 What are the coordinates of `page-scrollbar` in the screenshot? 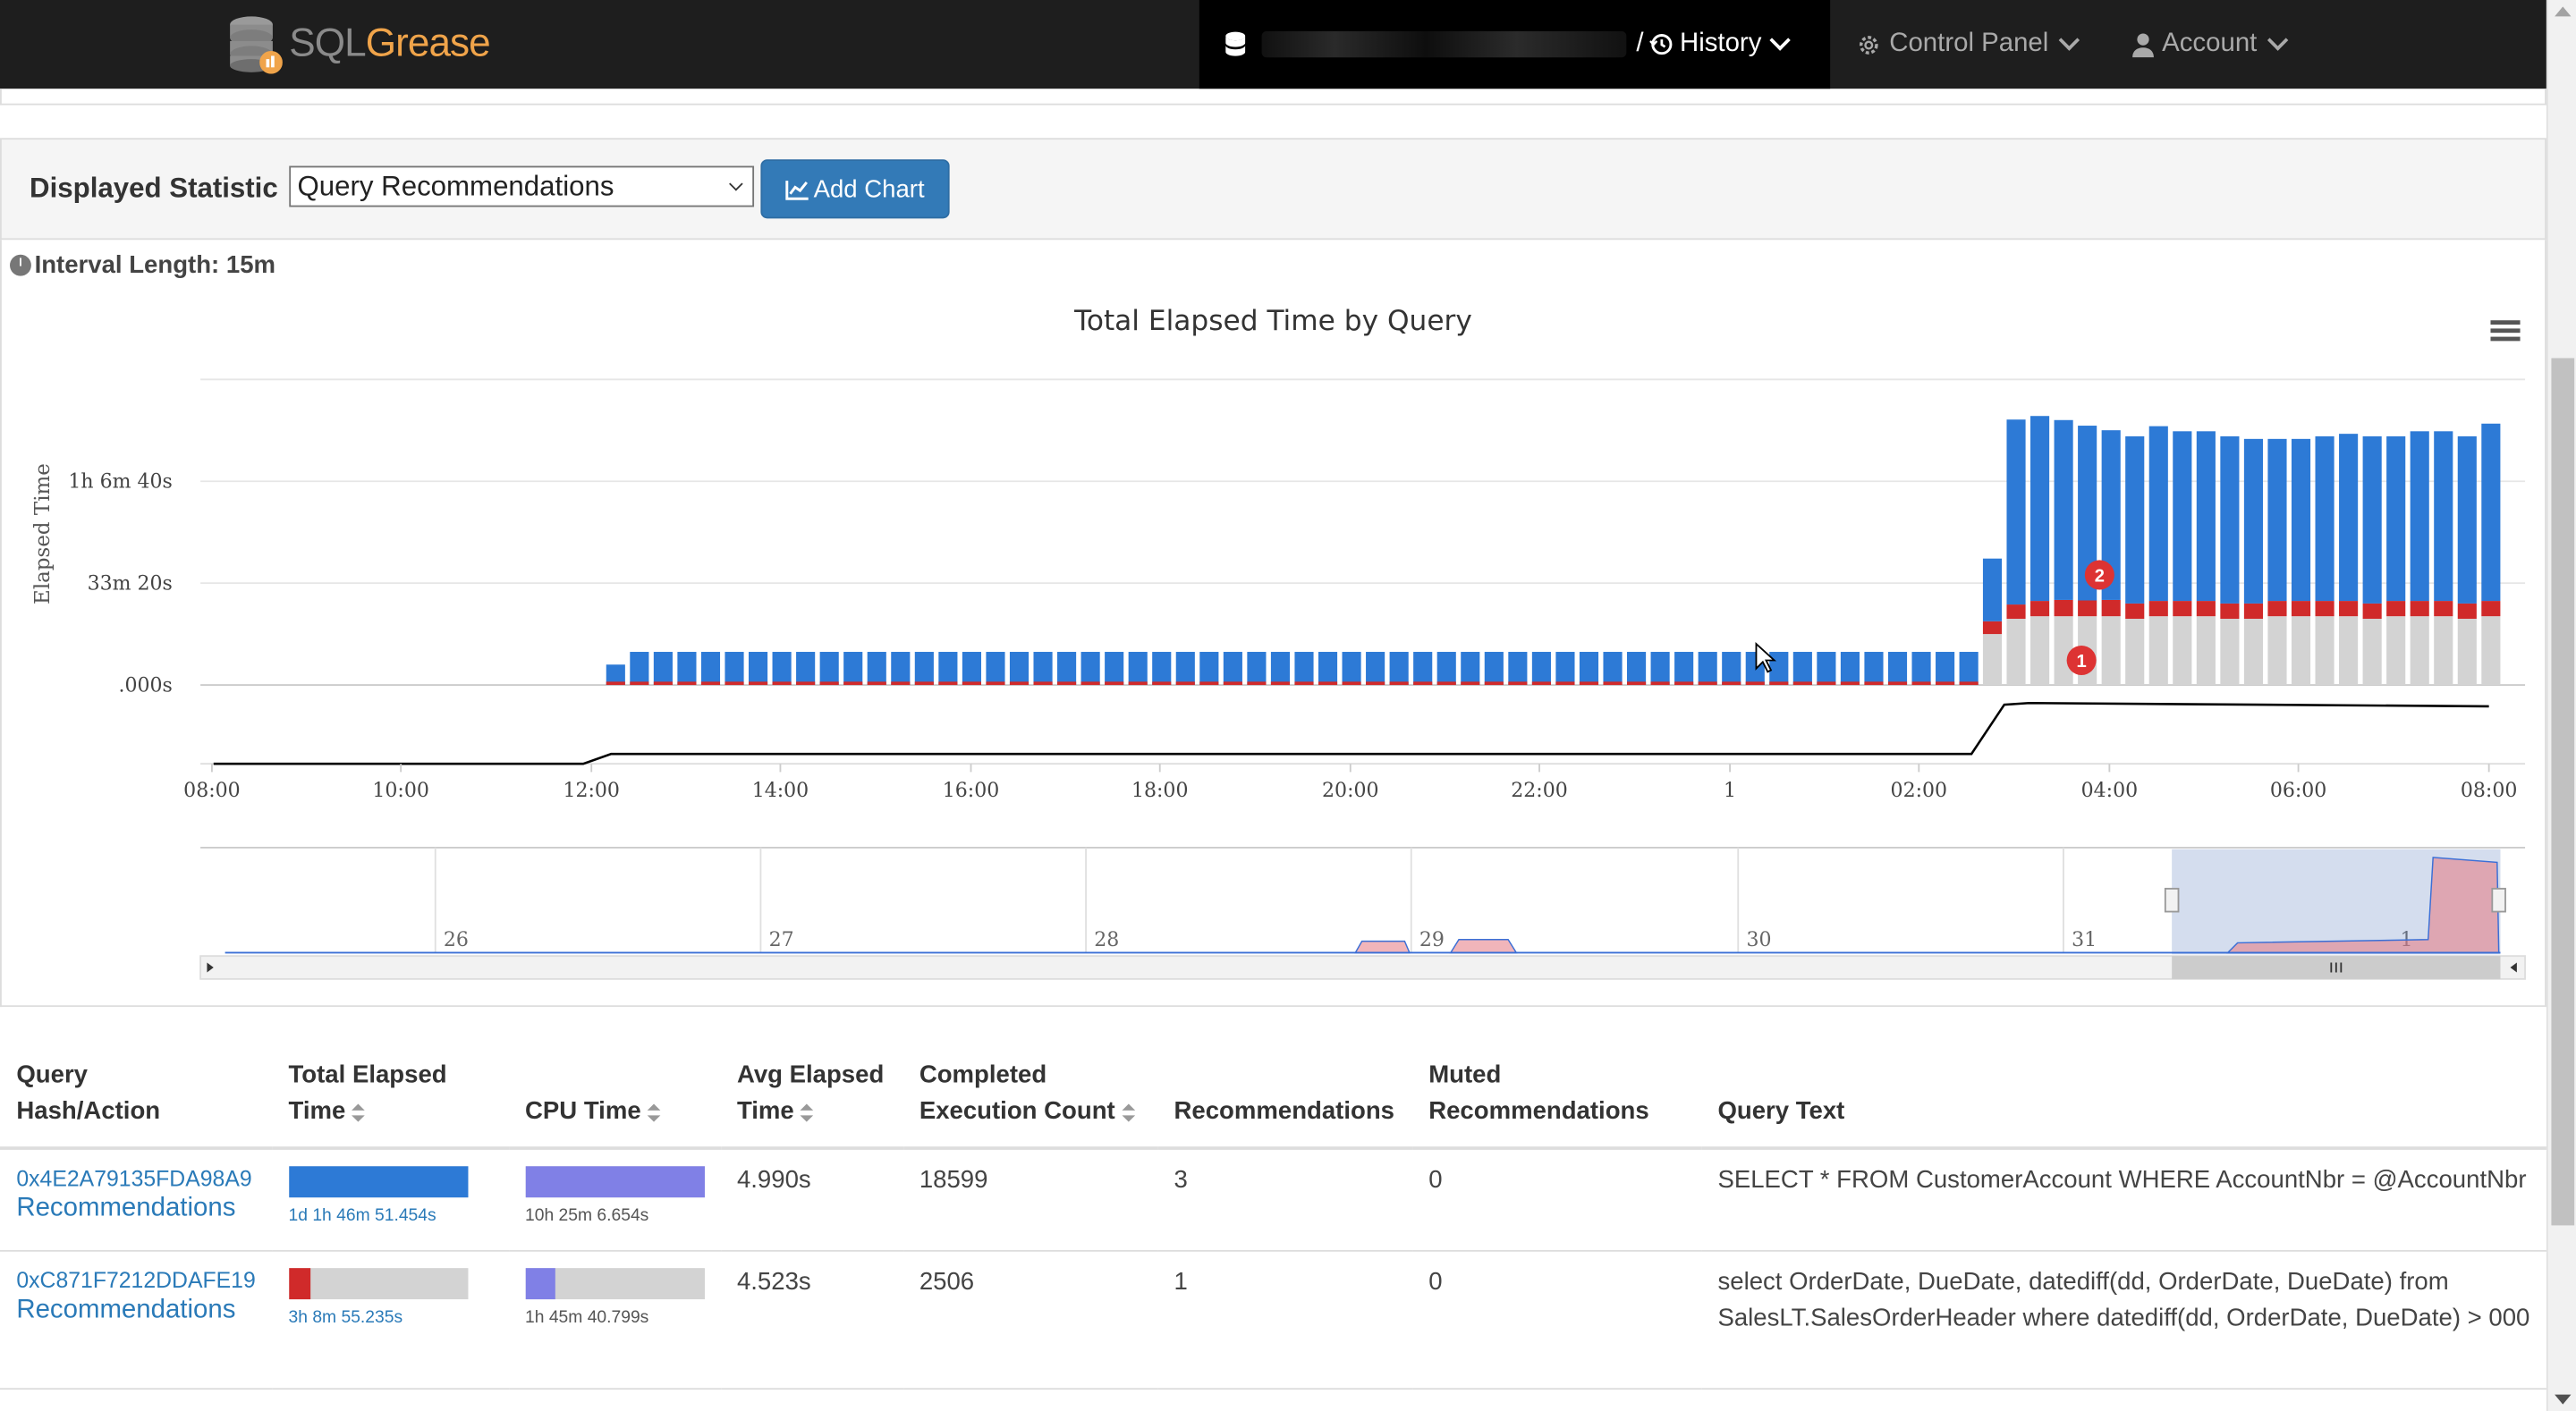 It's located at (2561, 705).